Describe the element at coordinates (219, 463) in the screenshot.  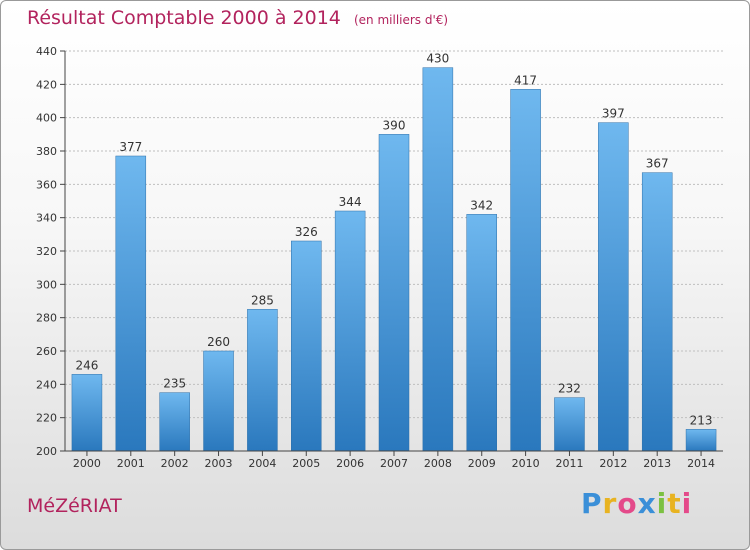
I see `x-tick-label: 2003` at that location.